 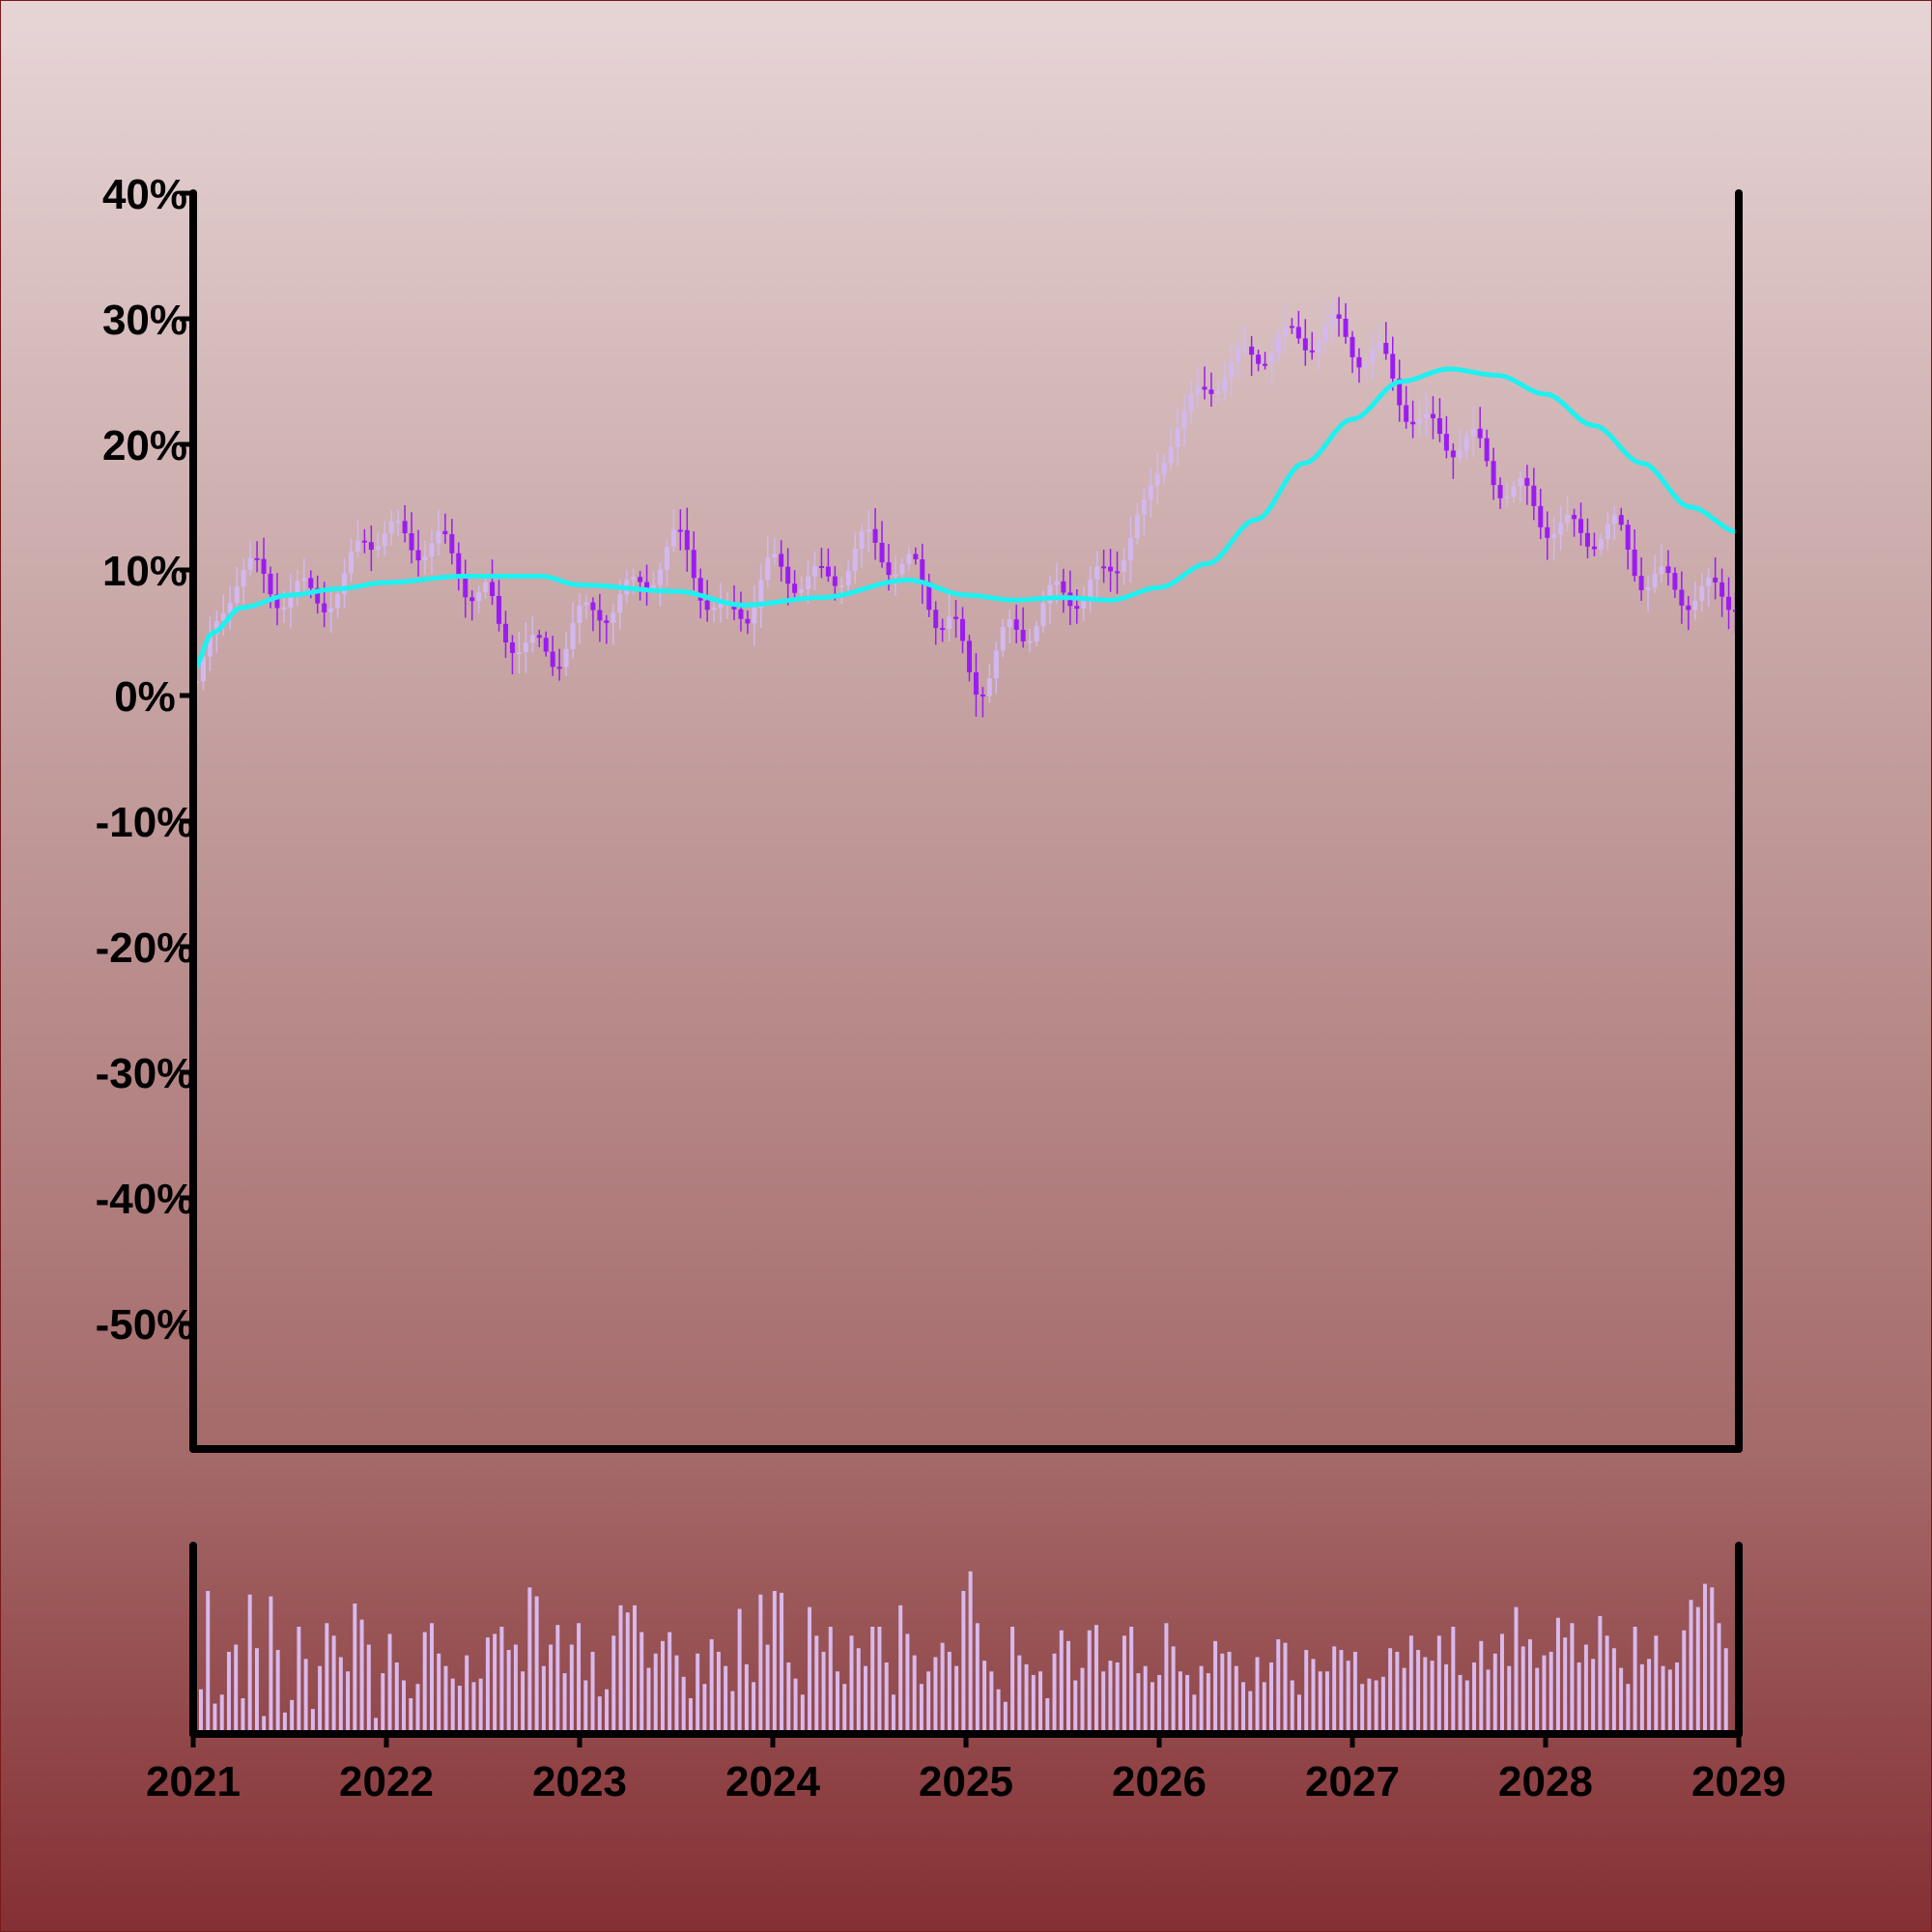 I want to click on x-tick-label: 2021, so click(x=193, y=1781).